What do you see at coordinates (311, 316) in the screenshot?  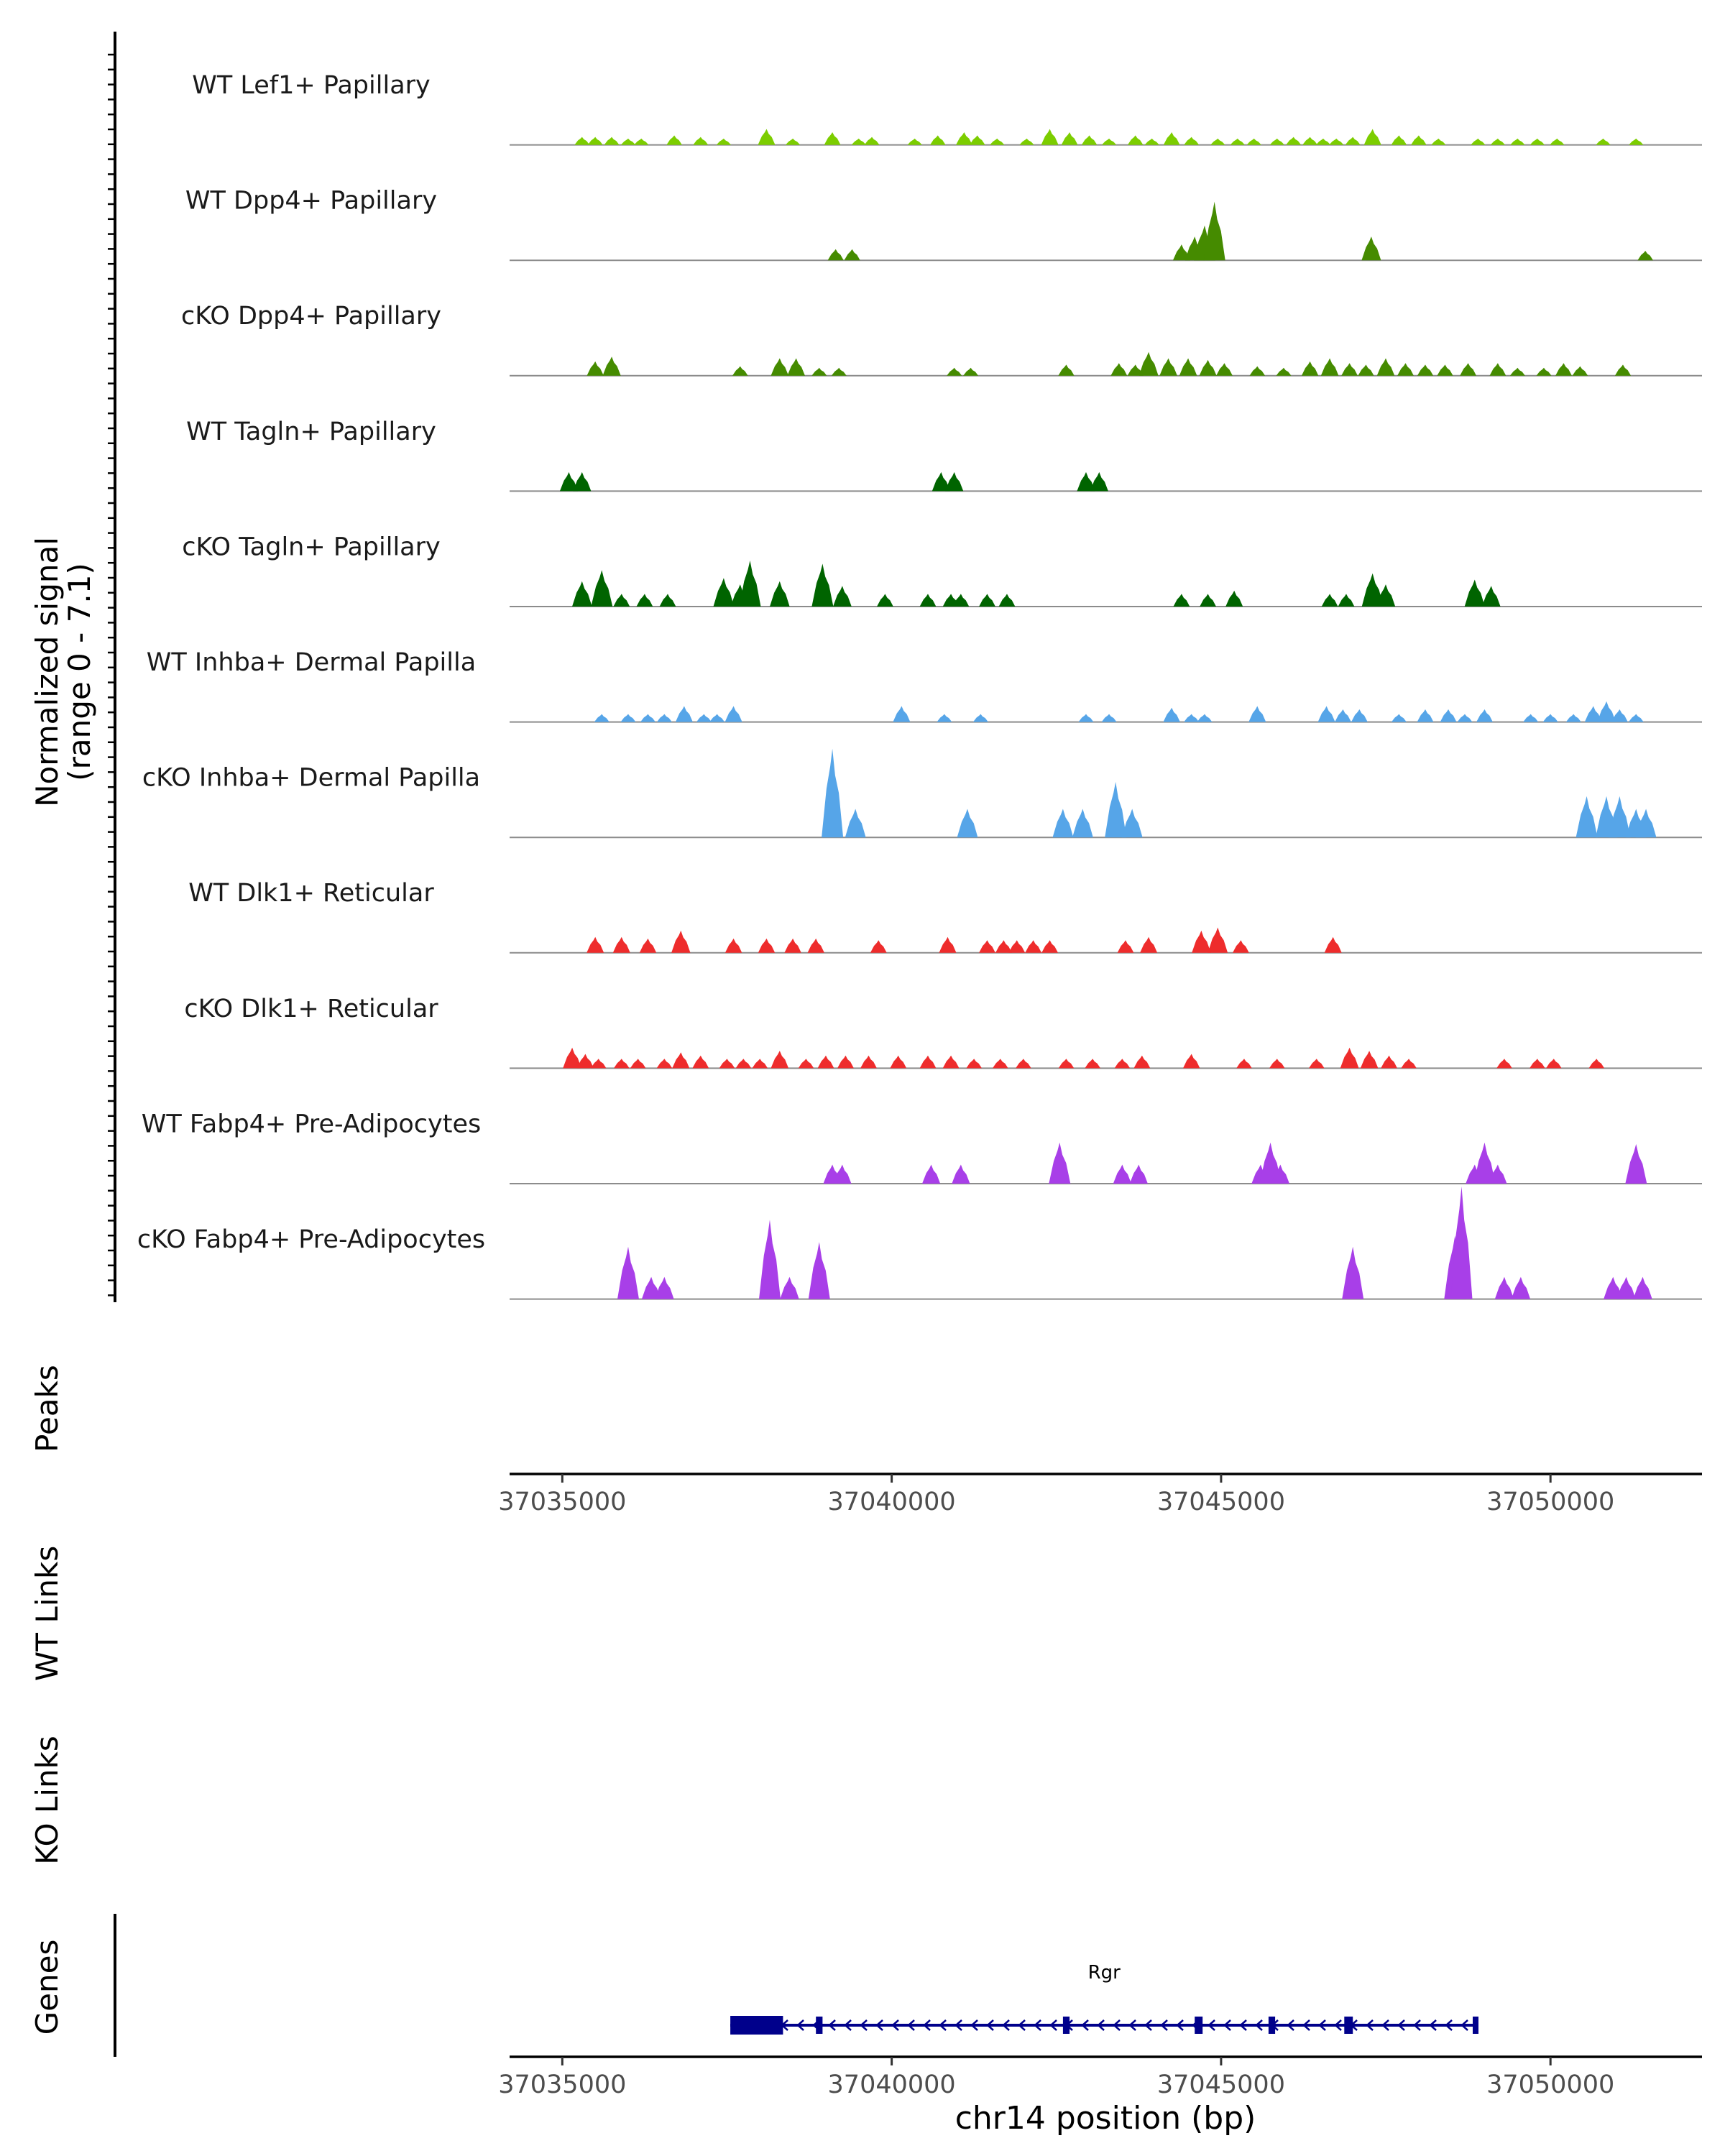 I see `track-label: cKO Dpp4+ Papillary` at bounding box center [311, 316].